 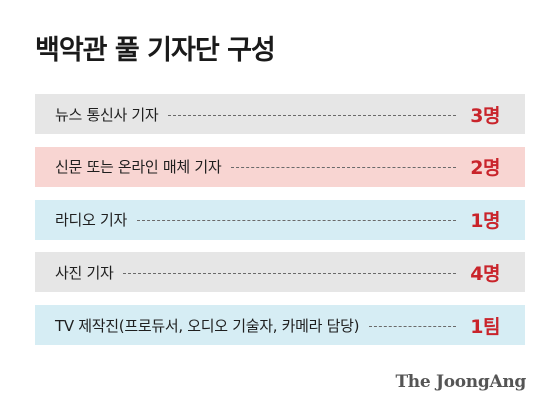 What do you see at coordinates (460, 382) in the screenshot?
I see `source-credit: The JoongAng` at bounding box center [460, 382].